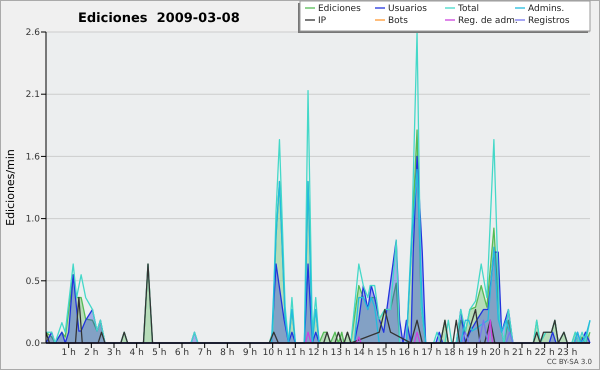  What do you see at coordinates (33, 281) in the screenshot?
I see `y-tick-label: 0.5` at bounding box center [33, 281].